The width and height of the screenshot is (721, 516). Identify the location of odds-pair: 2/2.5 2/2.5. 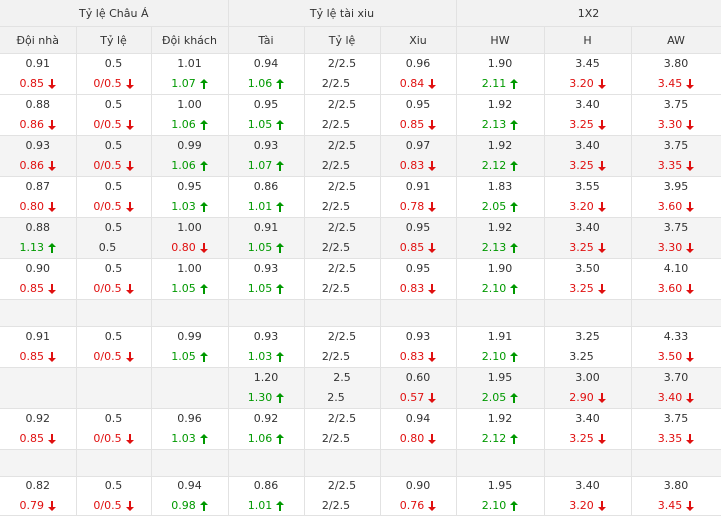
(342, 279).